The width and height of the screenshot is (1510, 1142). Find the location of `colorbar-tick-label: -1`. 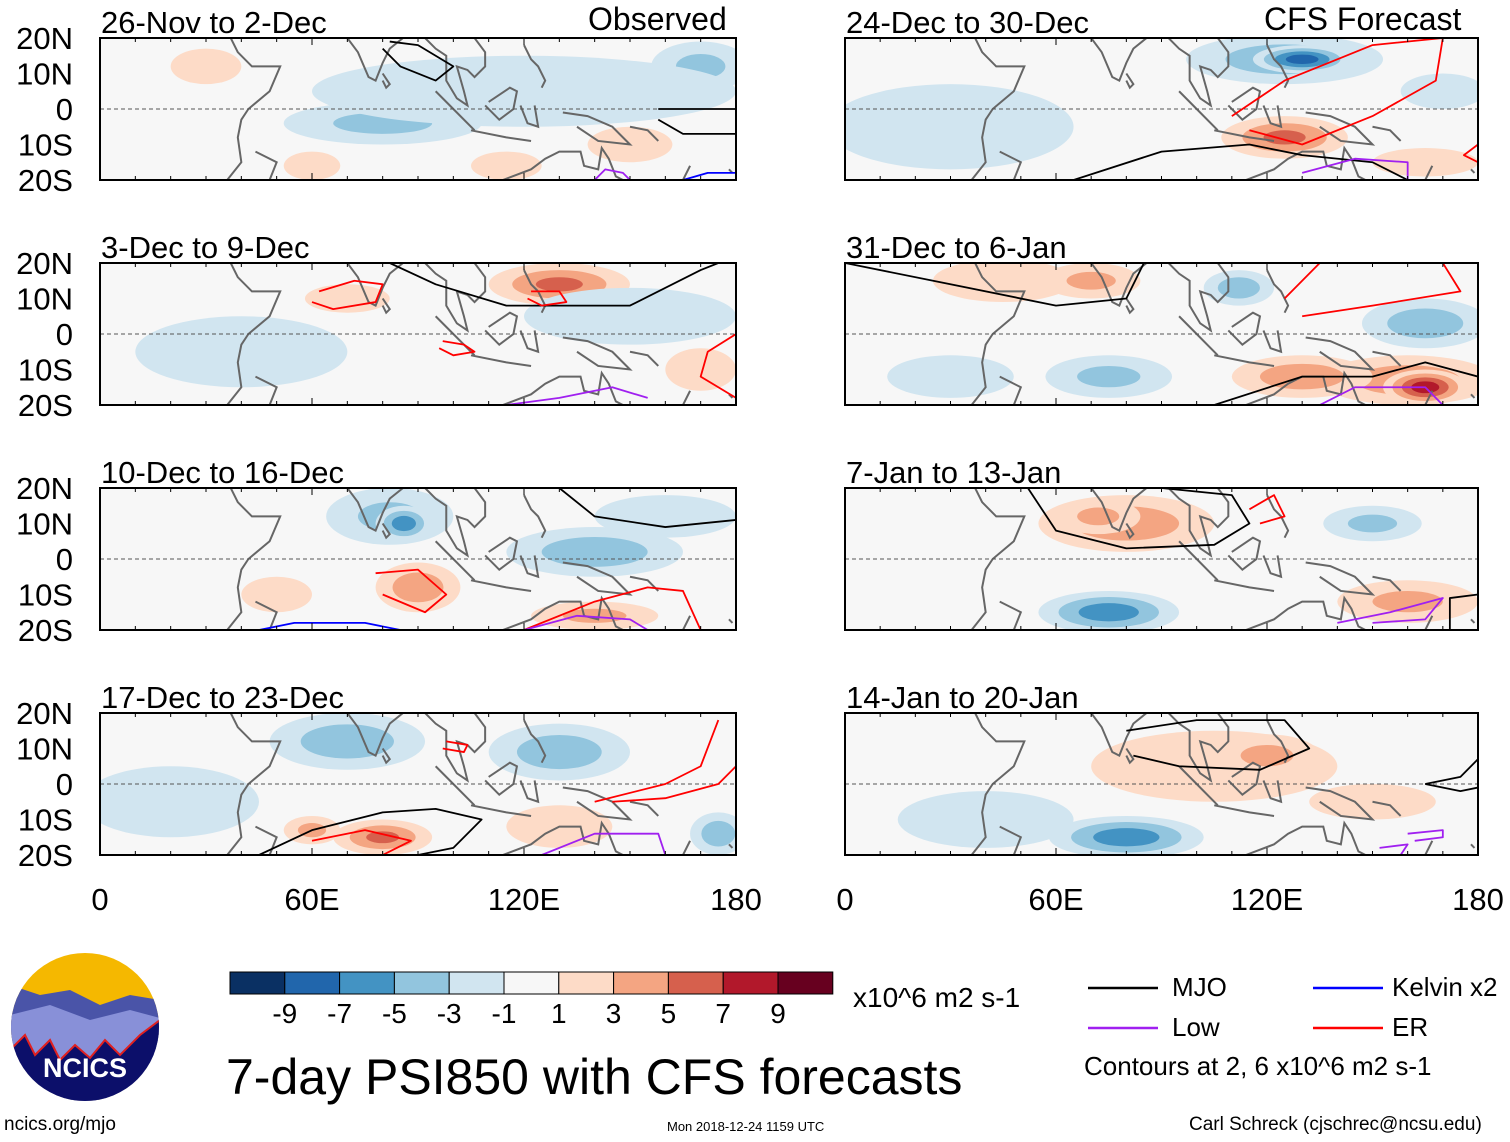

colorbar-tick-label: -1 is located at coordinates (504, 1013).